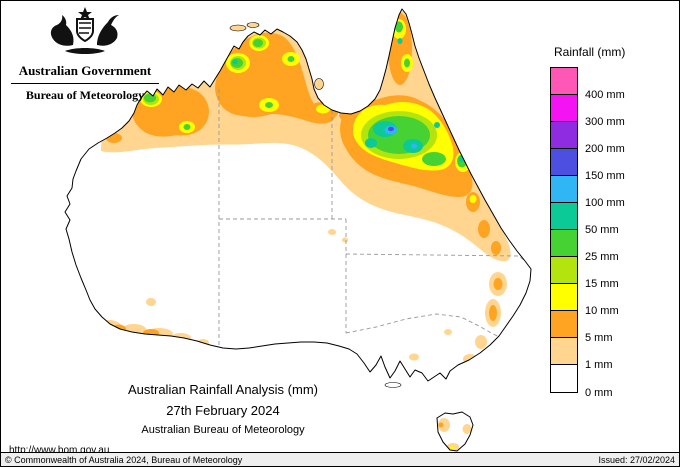 The image size is (680, 467). I want to click on bureau-title: Bureau of Meteorology, so click(85, 95).